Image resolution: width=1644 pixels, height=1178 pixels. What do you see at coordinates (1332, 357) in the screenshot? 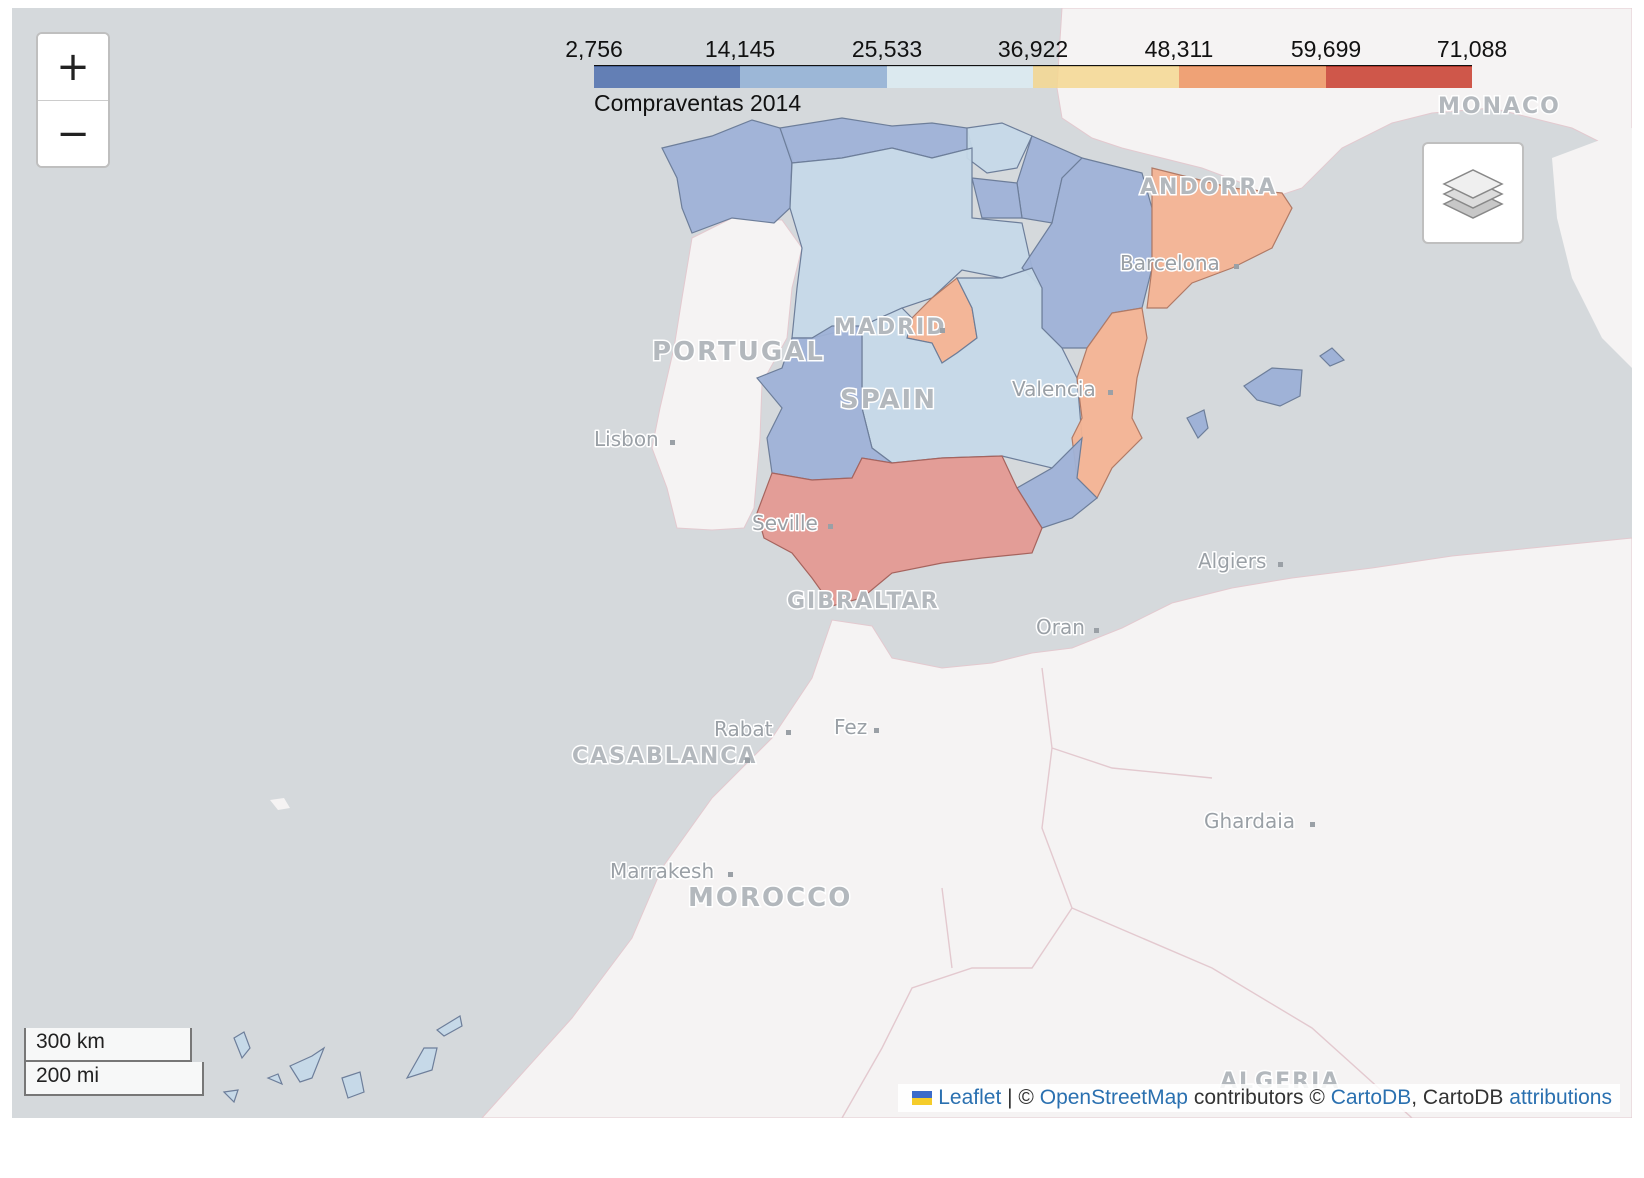
I see `region-balearic-menorca` at bounding box center [1332, 357].